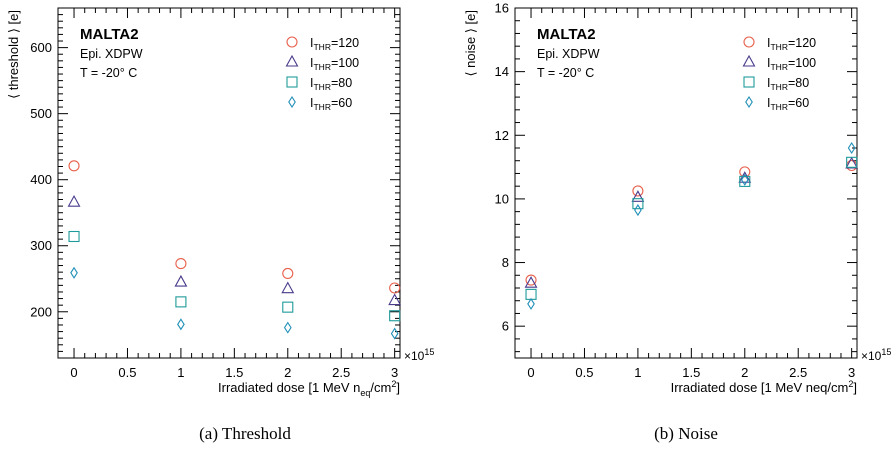 This screenshot has width=896, height=450. Describe the element at coordinates (41, 113) in the screenshot. I see `y-tick-label: 500` at that location.